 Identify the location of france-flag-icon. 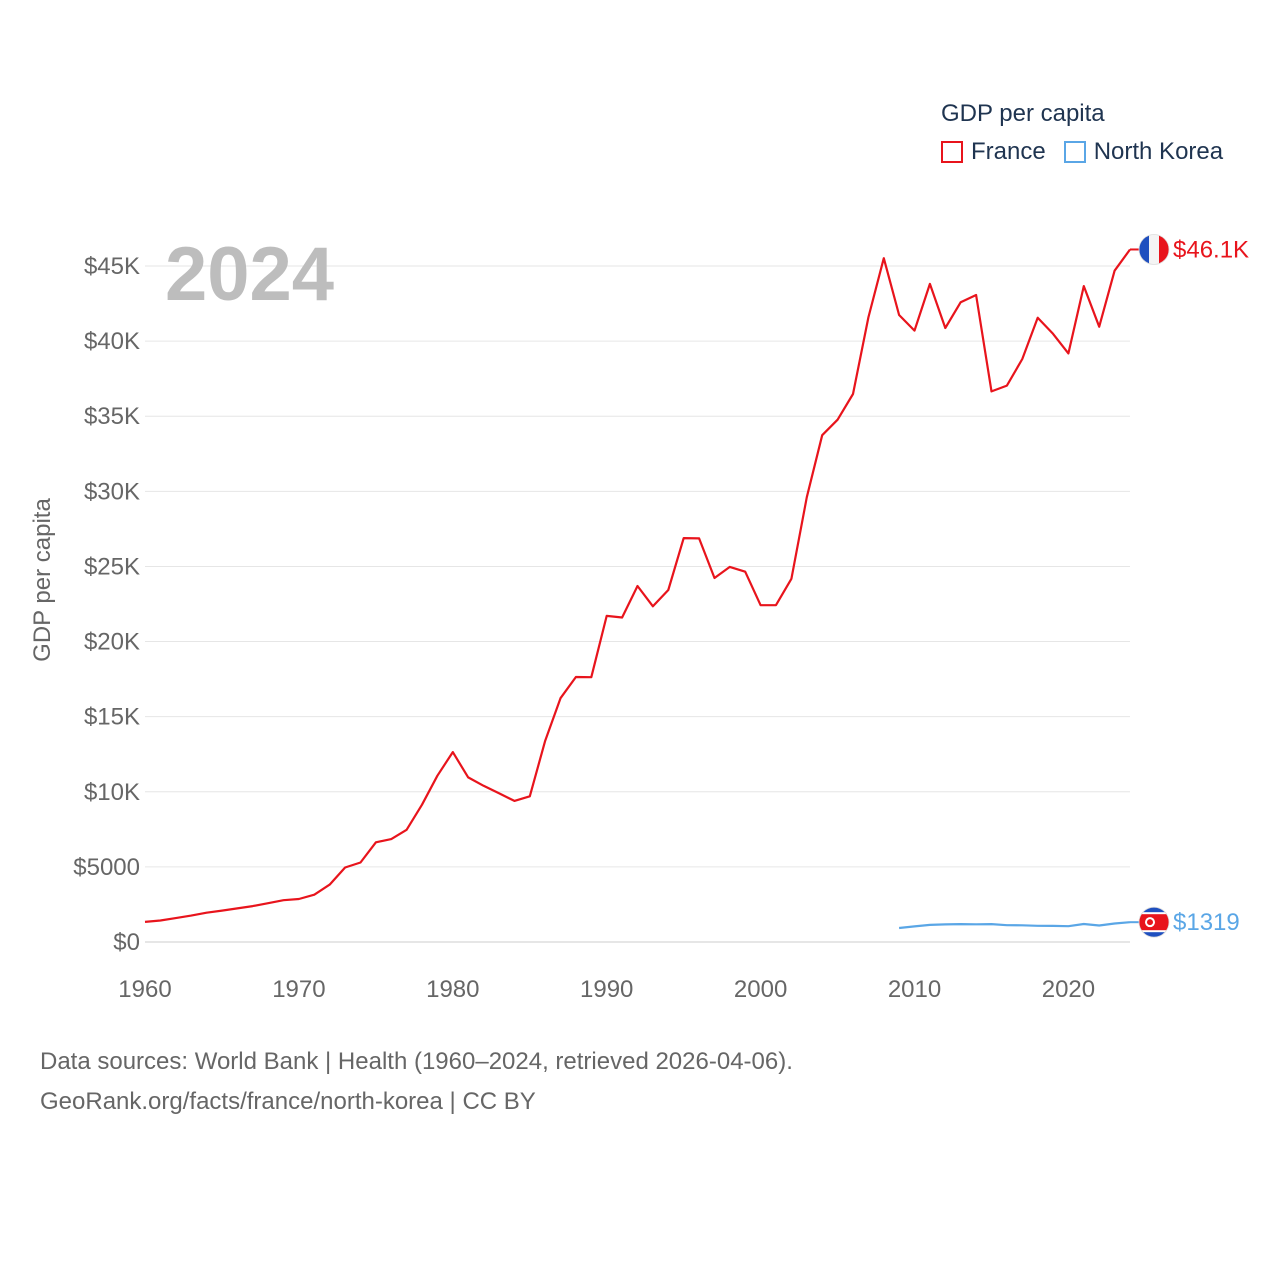
(1154, 249).